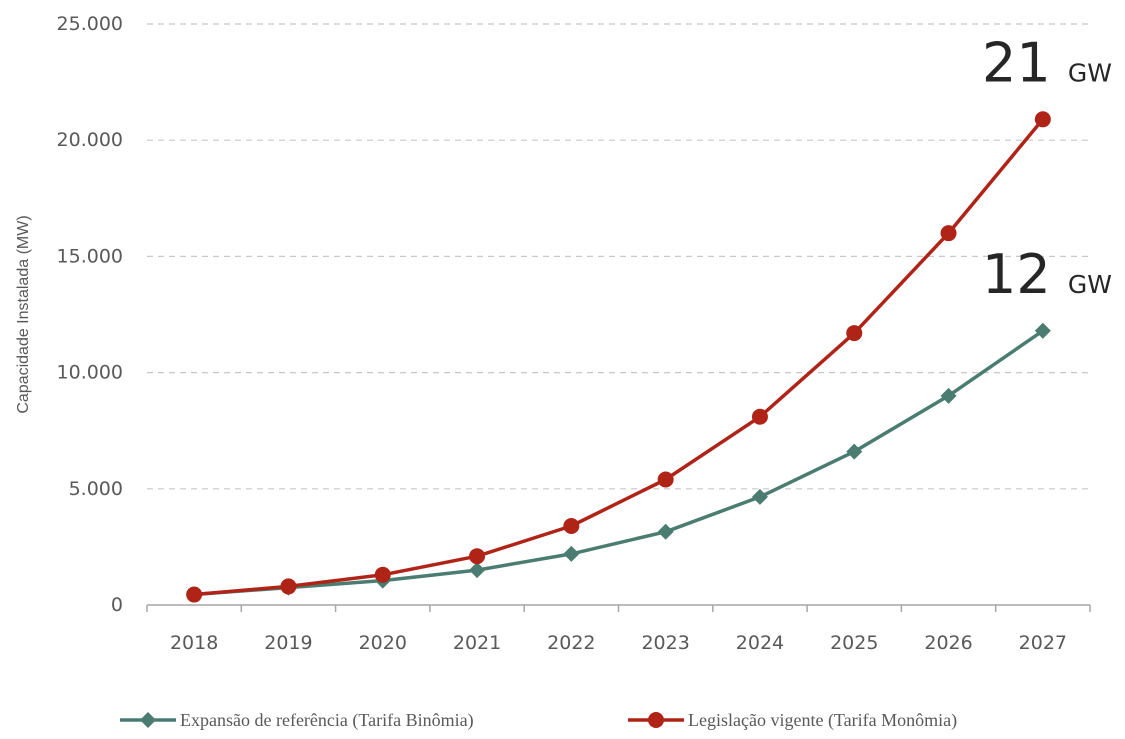 The width and height of the screenshot is (1125, 739). What do you see at coordinates (90, 373) in the screenshot?
I see `y-tick-label: 10.000` at bounding box center [90, 373].